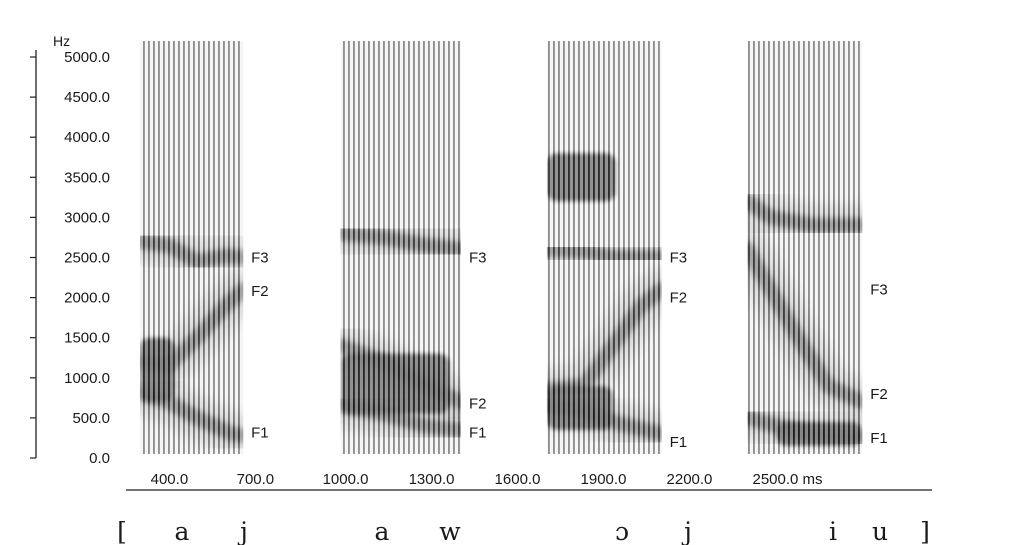  I want to click on y-tick-label: 4500.0, so click(87, 97).